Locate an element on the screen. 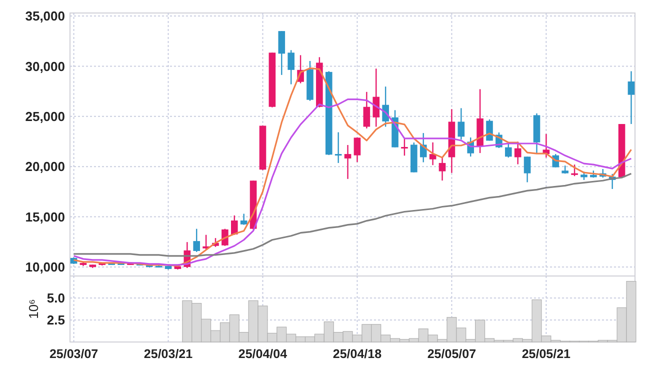  x-tick-label: 25/03/07 is located at coordinates (73, 354).